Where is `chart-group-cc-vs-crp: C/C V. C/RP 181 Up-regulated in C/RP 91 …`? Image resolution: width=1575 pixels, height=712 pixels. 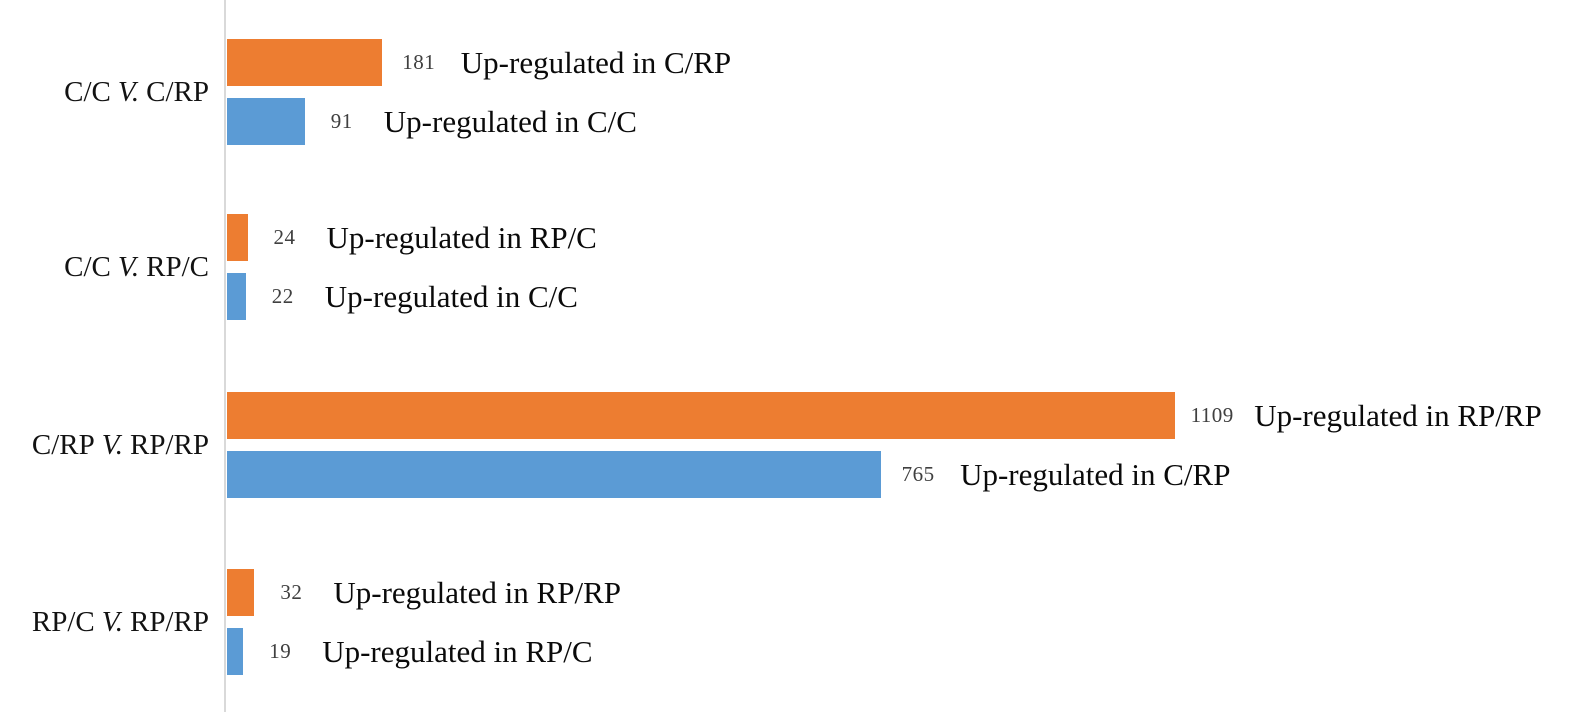 chart-group-cc-vs-crp: C/C V. C/RP 181 Up-regulated in C/RP 91 … is located at coordinates (787, 92).